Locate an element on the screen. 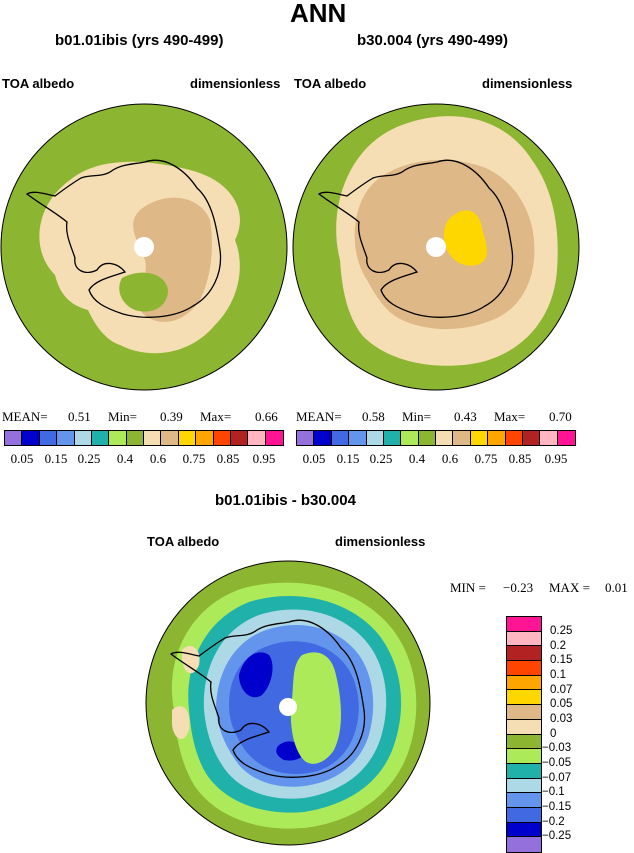  panel3-max-value: 0.01 is located at coordinates (616, 587).